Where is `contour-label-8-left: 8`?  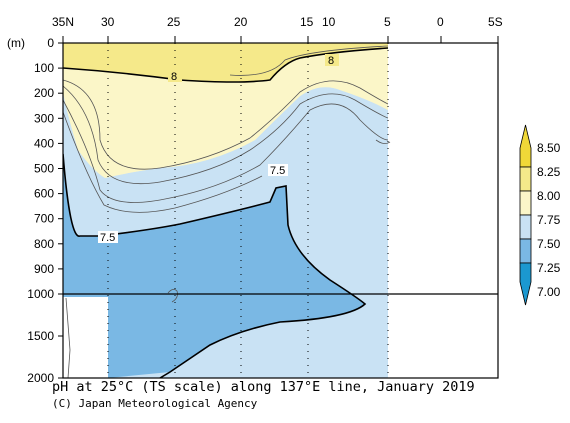 contour-label-8-left: 8 is located at coordinates (174, 77).